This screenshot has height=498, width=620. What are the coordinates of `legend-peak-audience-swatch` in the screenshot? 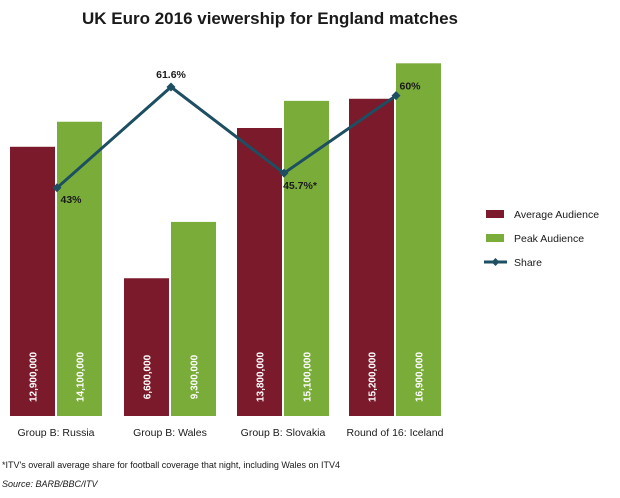 It's located at (495, 238).